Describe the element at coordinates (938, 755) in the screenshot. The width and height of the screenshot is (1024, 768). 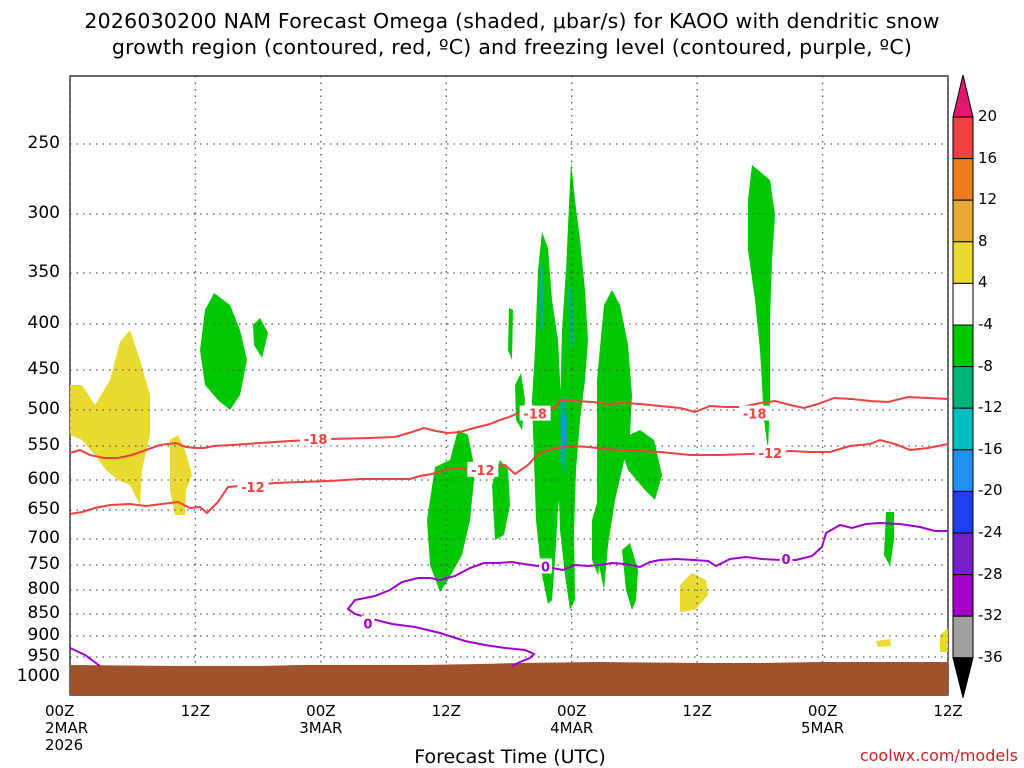
I see `credit-link: coolwx.com/models` at that location.